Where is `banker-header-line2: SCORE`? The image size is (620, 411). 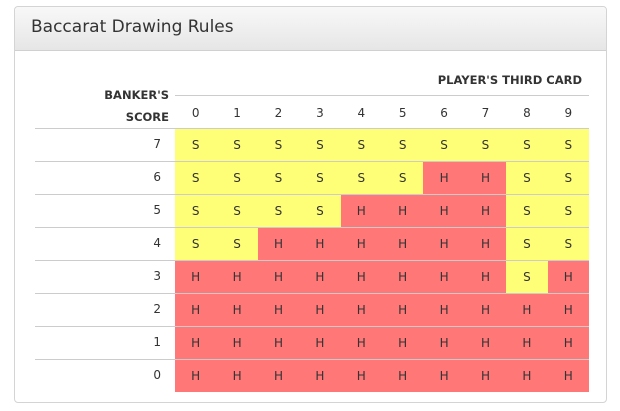 banker-header-line2: SCORE is located at coordinates (147, 117).